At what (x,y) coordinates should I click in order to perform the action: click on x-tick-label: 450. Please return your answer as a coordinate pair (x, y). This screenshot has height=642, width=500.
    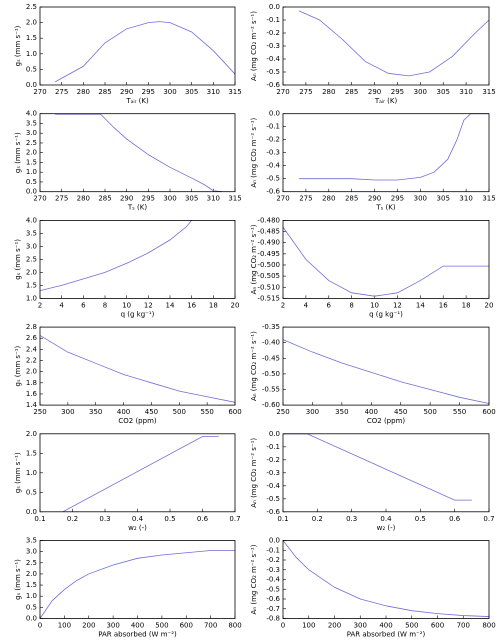
    Looking at the image, I should click on (400, 412).